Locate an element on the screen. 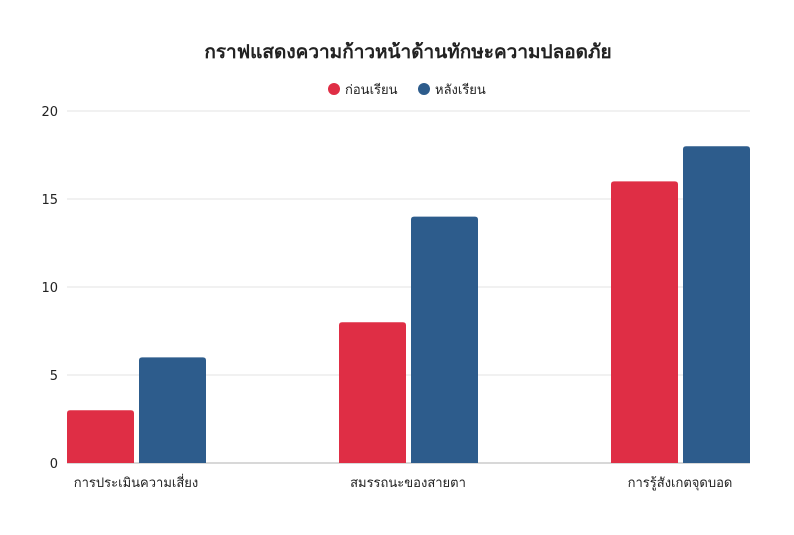 Image resolution: width=794 pixels, height=535 pixels. x-tick-label: การประเมินความเสี่ยง is located at coordinates (136, 482).